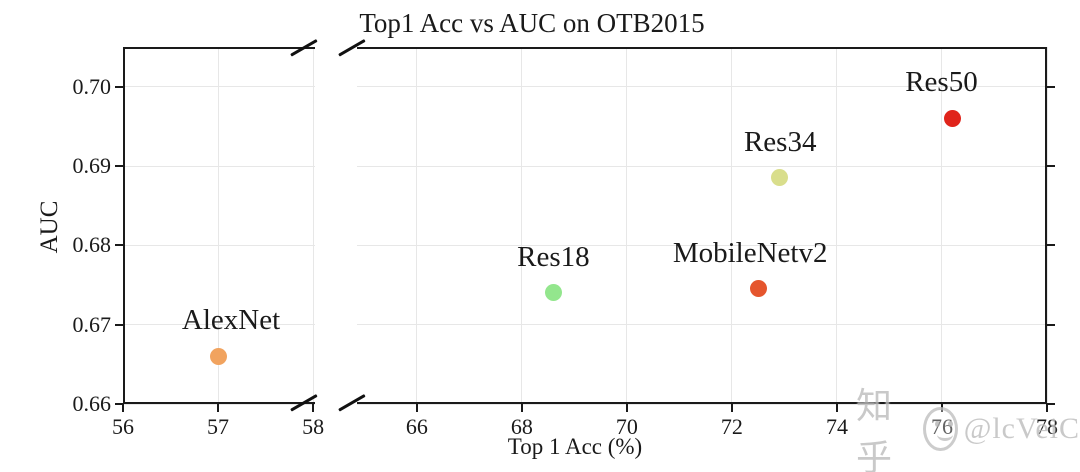 This screenshot has height=472, width=1080. Describe the element at coordinates (758, 289) in the screenshot. I see `data-point-mobilenetv2` at that location.